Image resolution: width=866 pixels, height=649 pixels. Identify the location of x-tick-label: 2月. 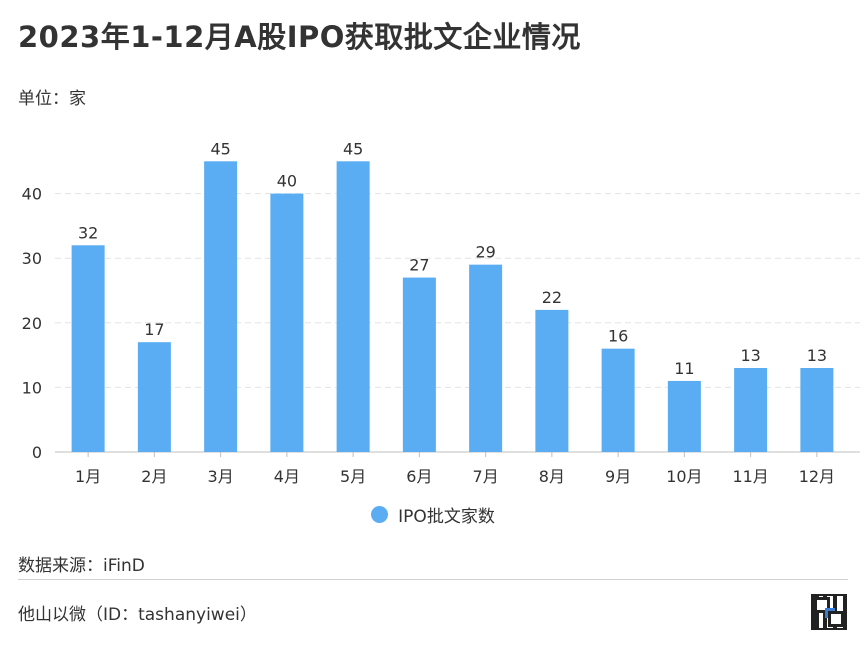
(154, 476).